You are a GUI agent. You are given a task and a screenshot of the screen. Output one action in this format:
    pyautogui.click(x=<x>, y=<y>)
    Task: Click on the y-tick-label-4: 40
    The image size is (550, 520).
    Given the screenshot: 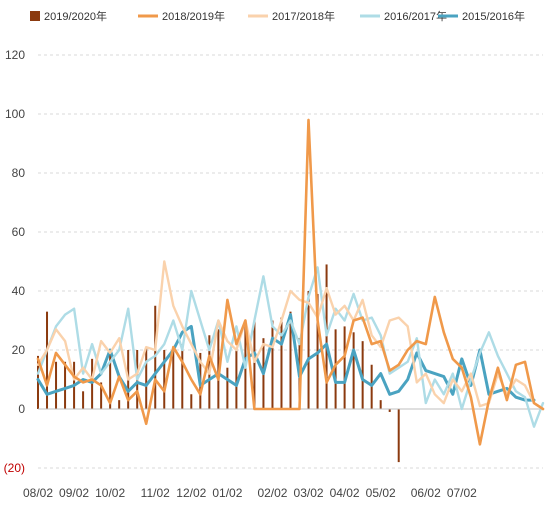 What is the action you would take?
    pyautogui.click(x=19, y=291)
    